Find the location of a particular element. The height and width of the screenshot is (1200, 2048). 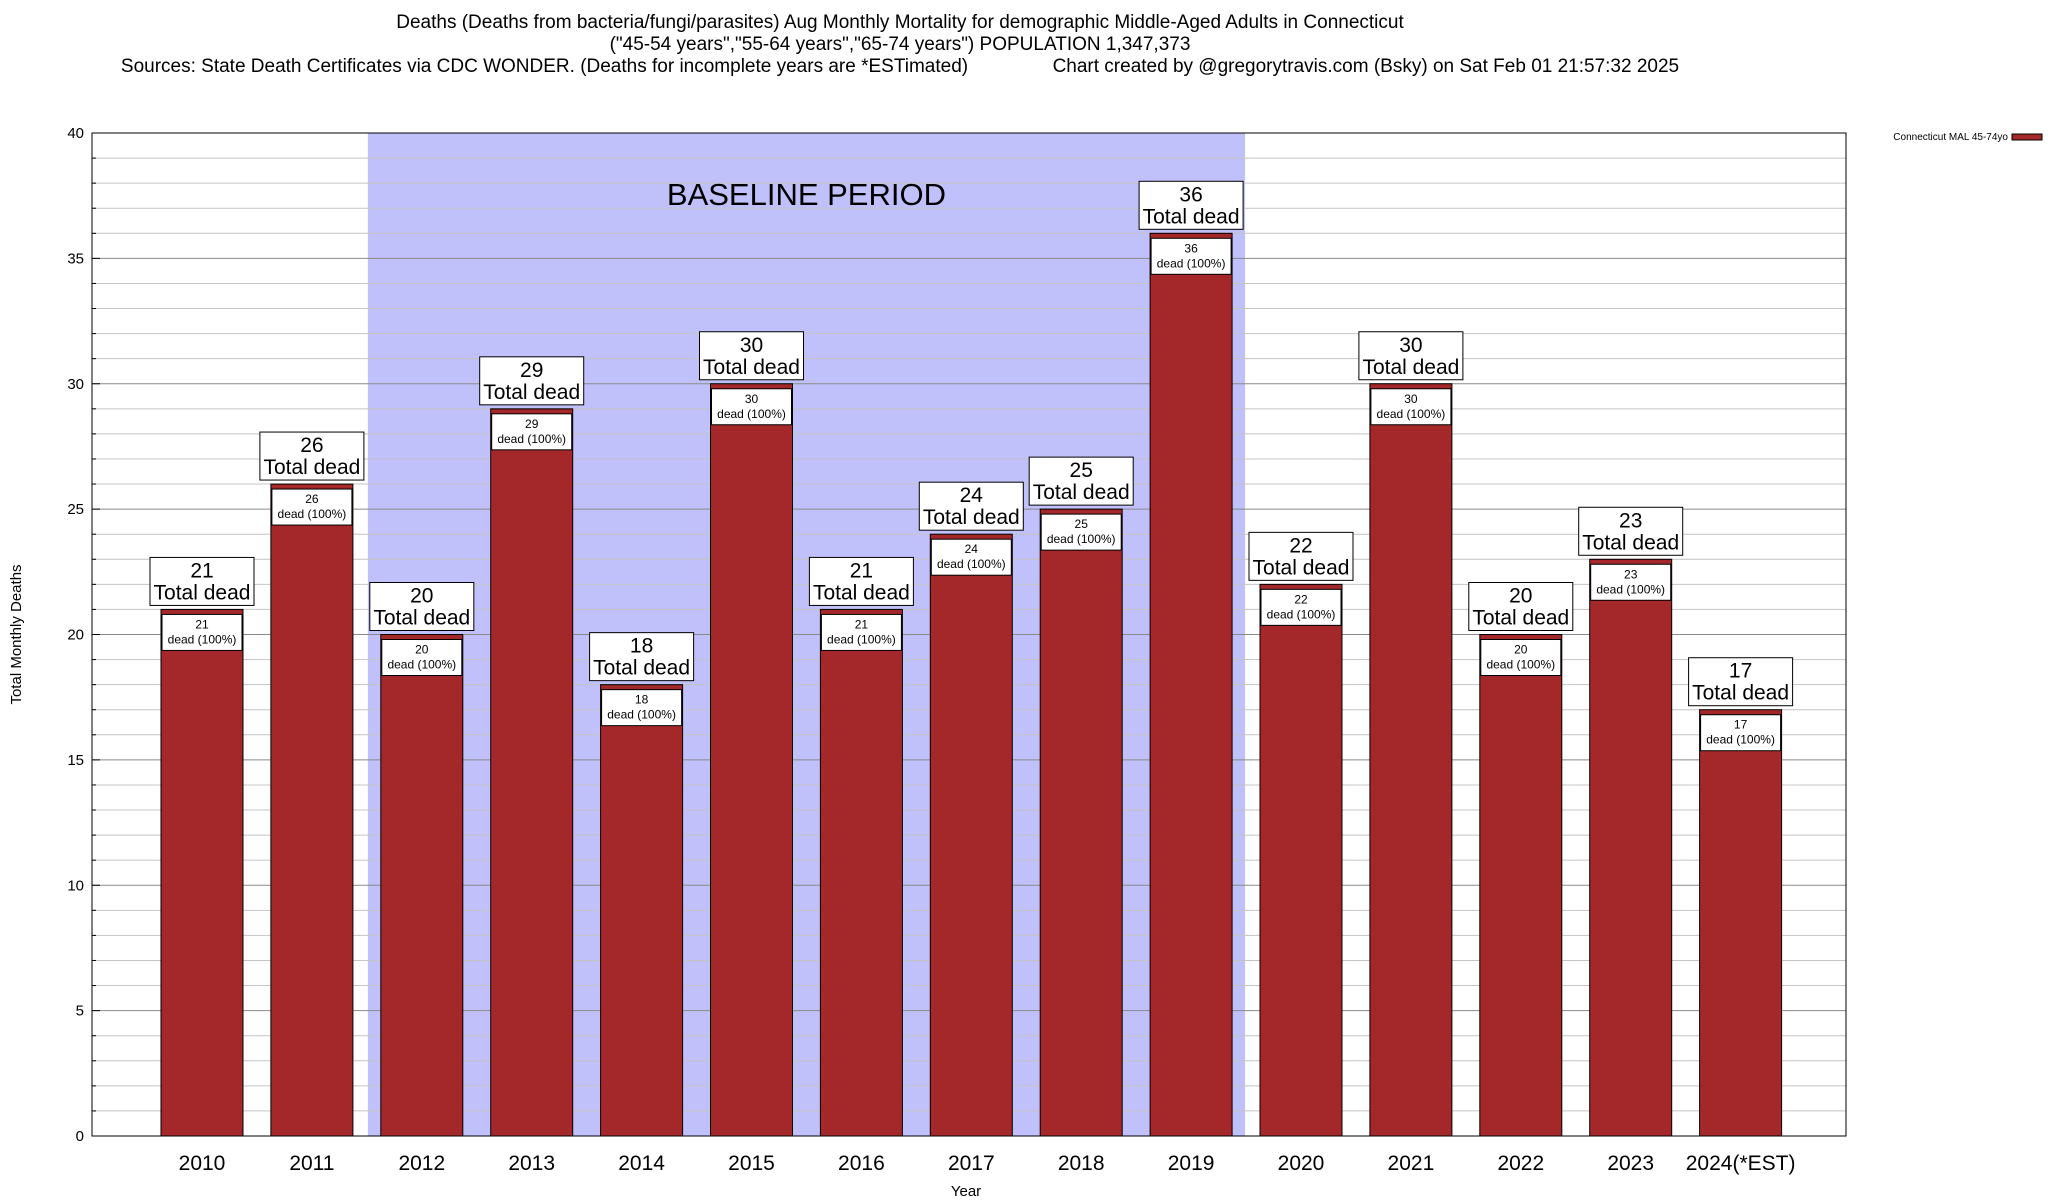

bar-2015 is located at coordinates (751, 760).